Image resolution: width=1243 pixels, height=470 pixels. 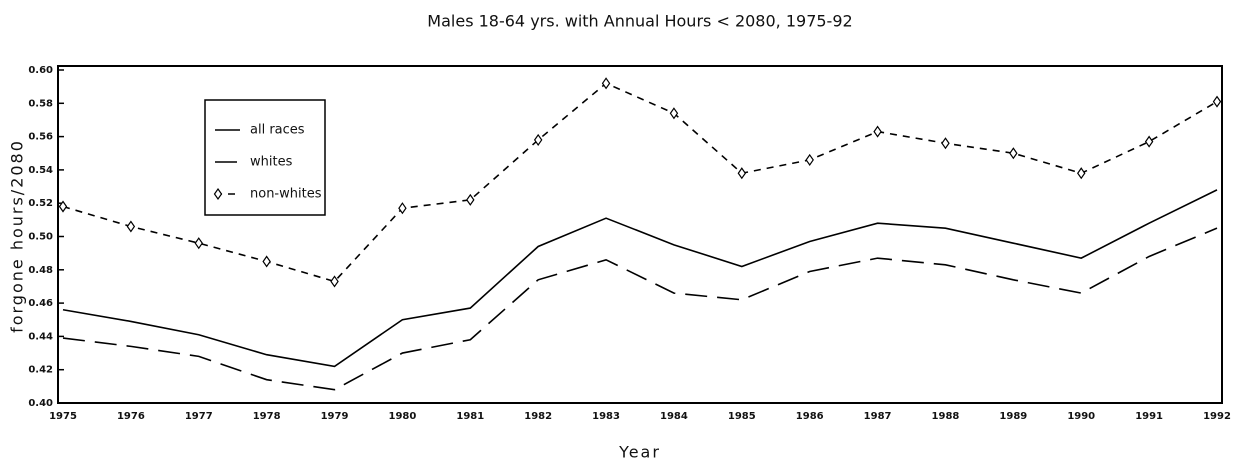 I want to click on x-tick-label: 1976, so click(x=131, y=416).